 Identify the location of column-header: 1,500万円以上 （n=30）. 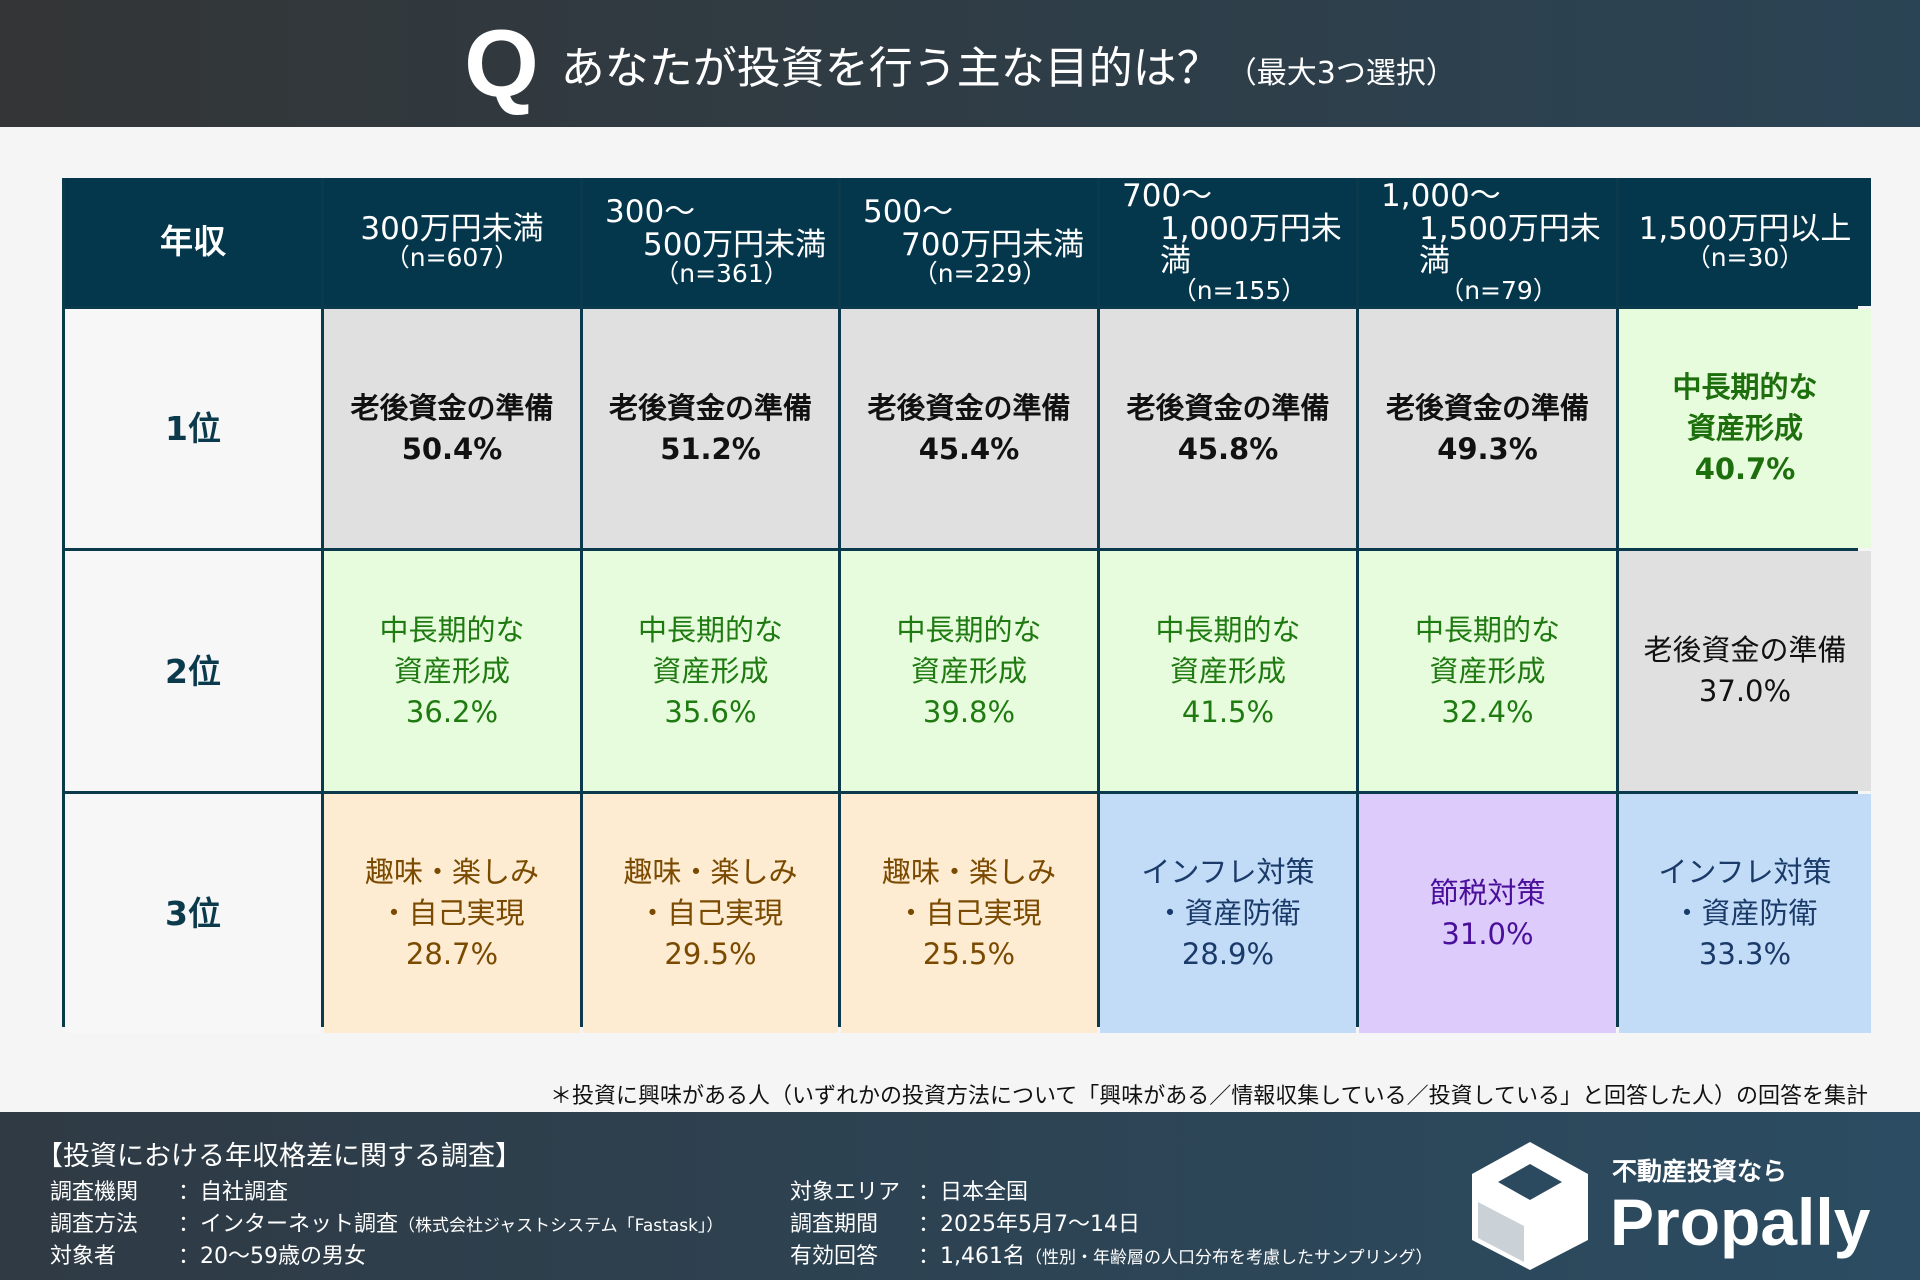
(1745, 242).